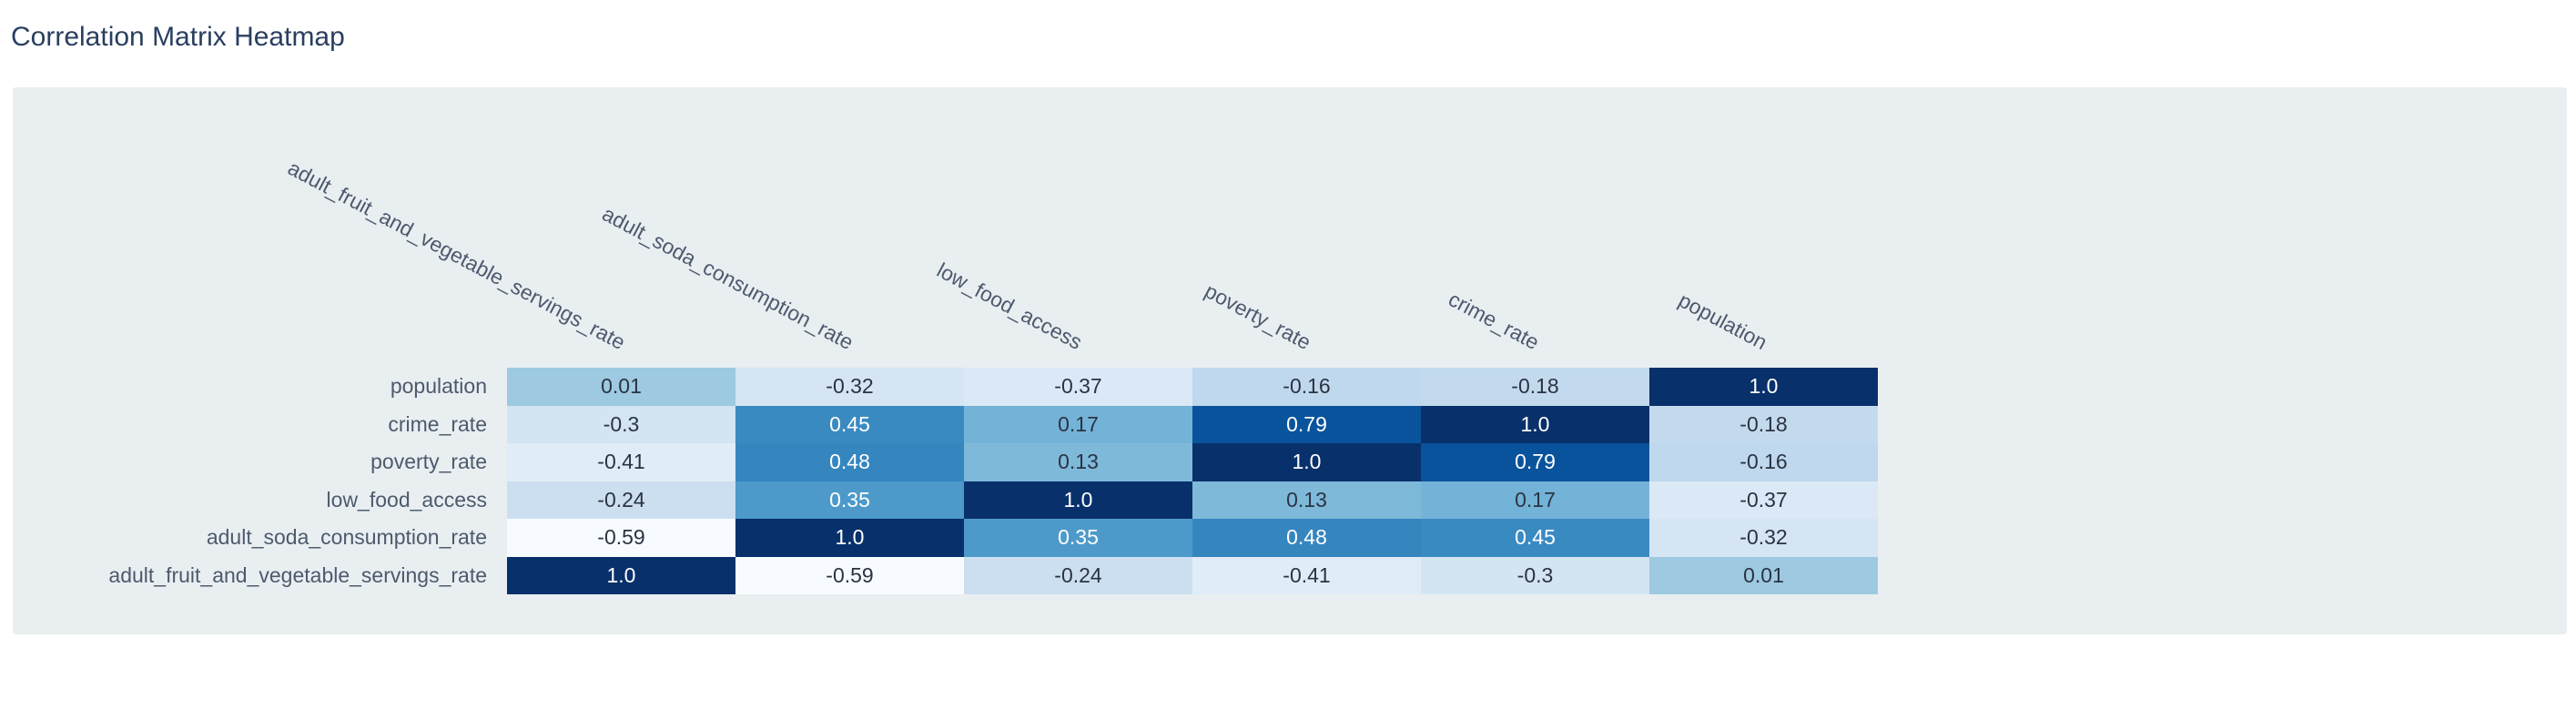 This screenshot has width=2576, height=719. Describe the element at coordinates (438, 386) in the screenshot. I see `y-tick-label: population` at that location.